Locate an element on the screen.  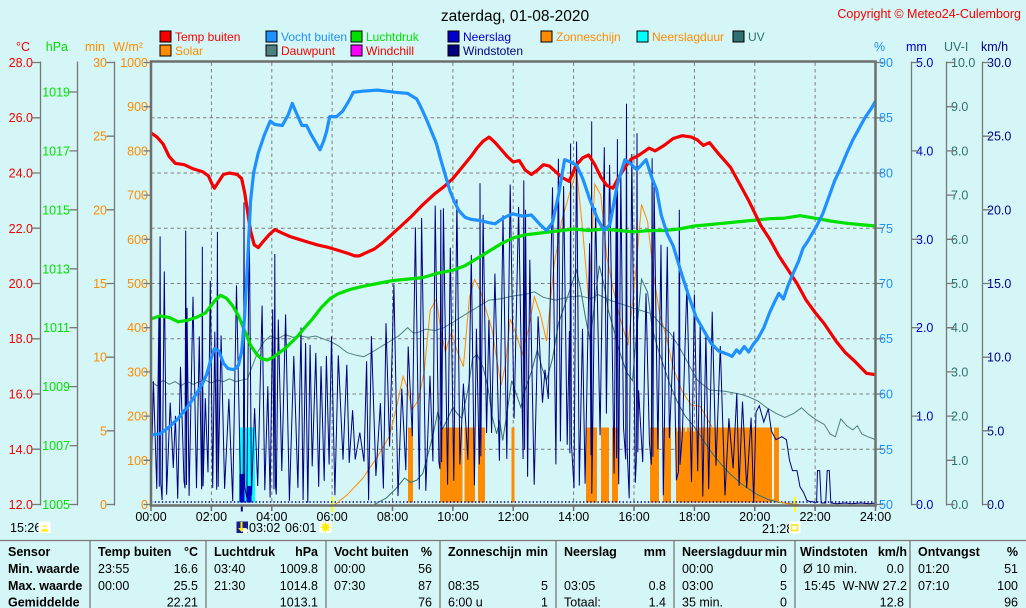
svg-text: 9.0 is located at coordinates (959, 107).